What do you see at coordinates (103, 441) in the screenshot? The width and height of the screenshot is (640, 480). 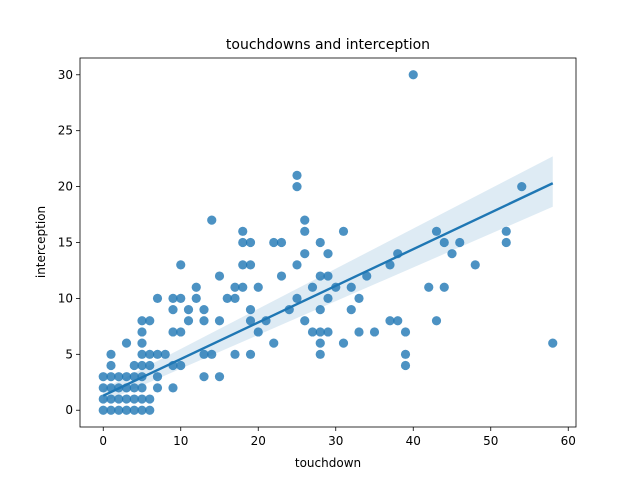 I see `x-tick-label: 0` at bounding box center [103, 441].